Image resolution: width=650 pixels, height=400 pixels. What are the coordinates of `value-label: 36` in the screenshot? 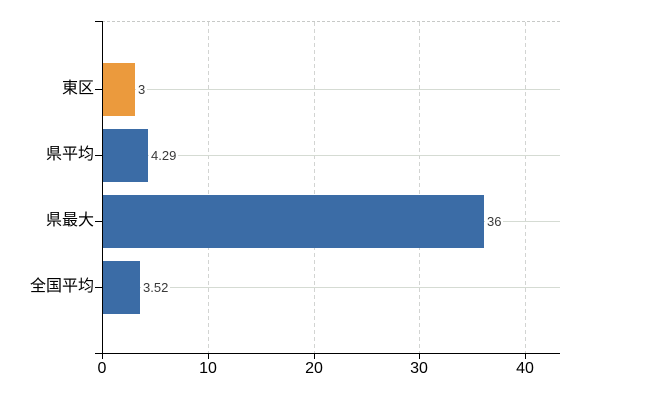 It's located at (494, 221).